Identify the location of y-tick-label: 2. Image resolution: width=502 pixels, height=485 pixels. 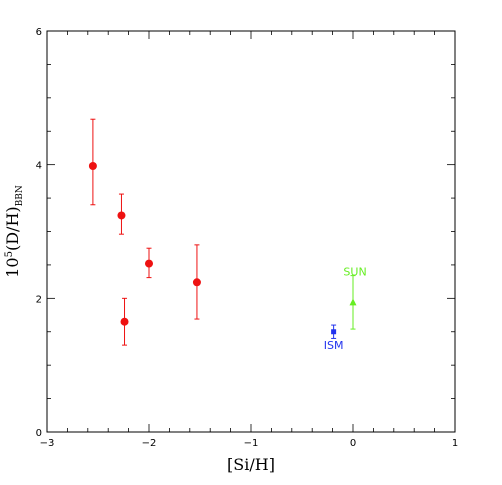
(39, 299).